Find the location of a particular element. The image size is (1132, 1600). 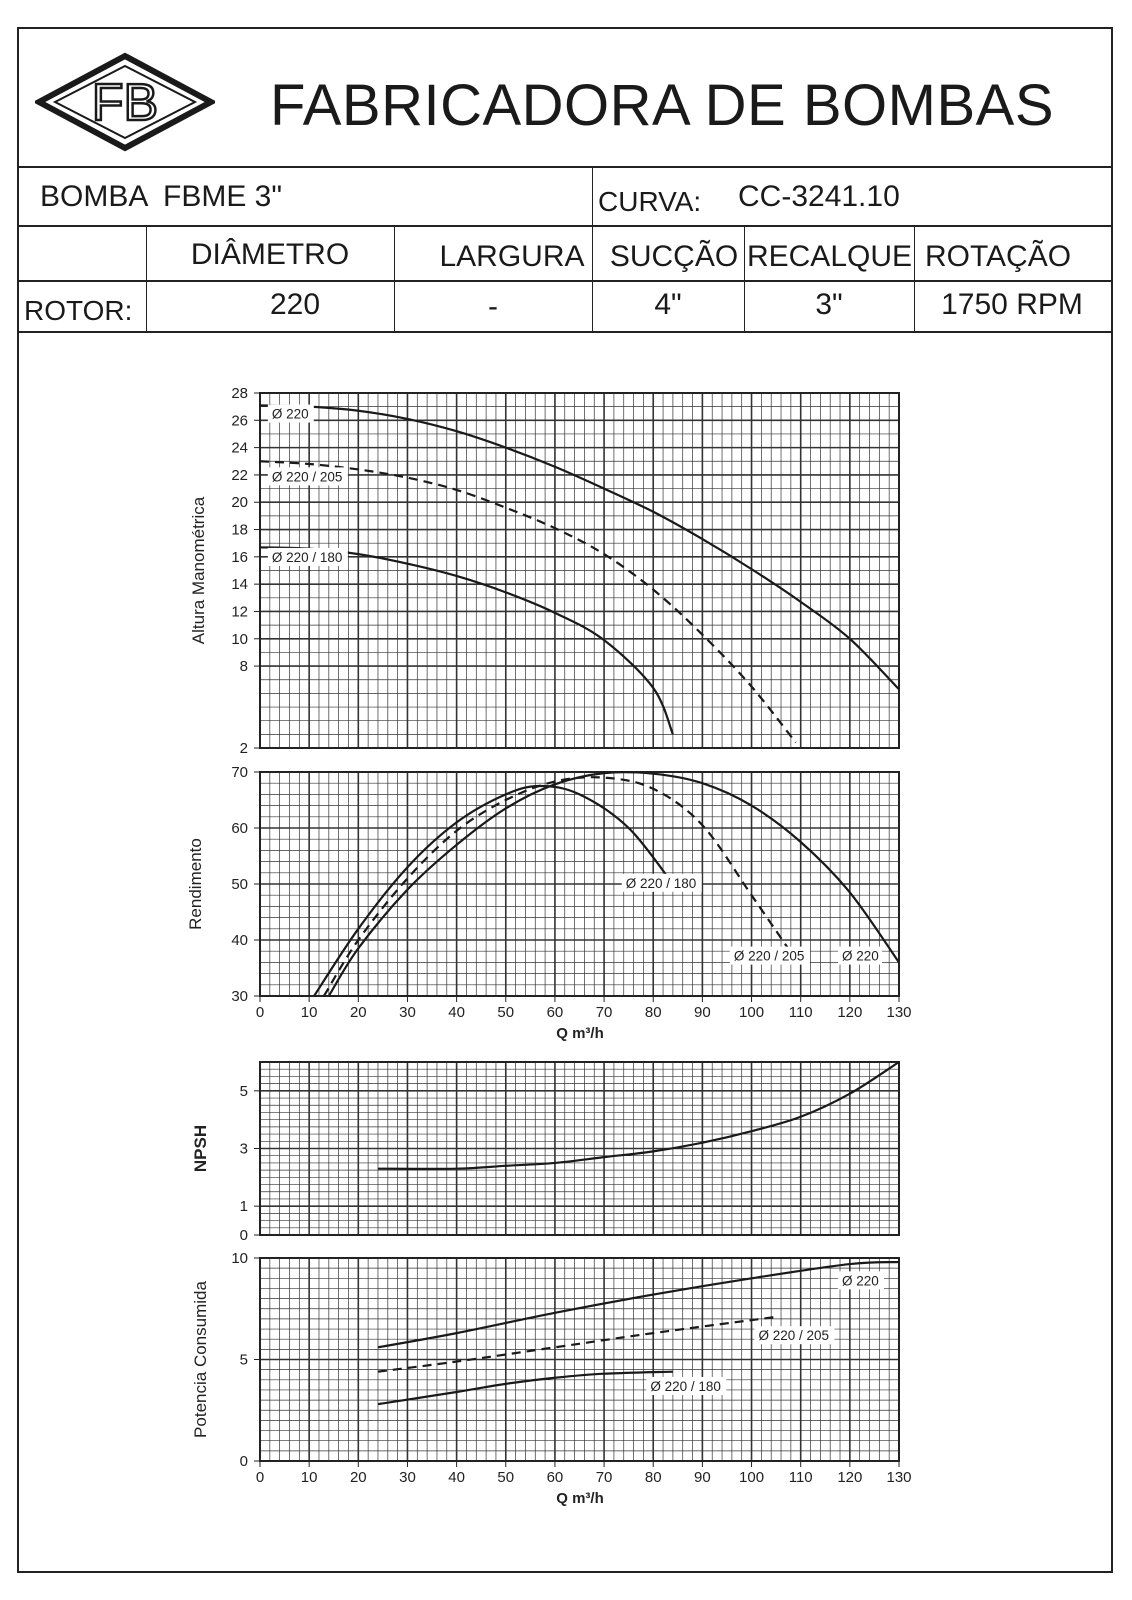

y-tick-label: 5 is located at coordinates (244, 1091).